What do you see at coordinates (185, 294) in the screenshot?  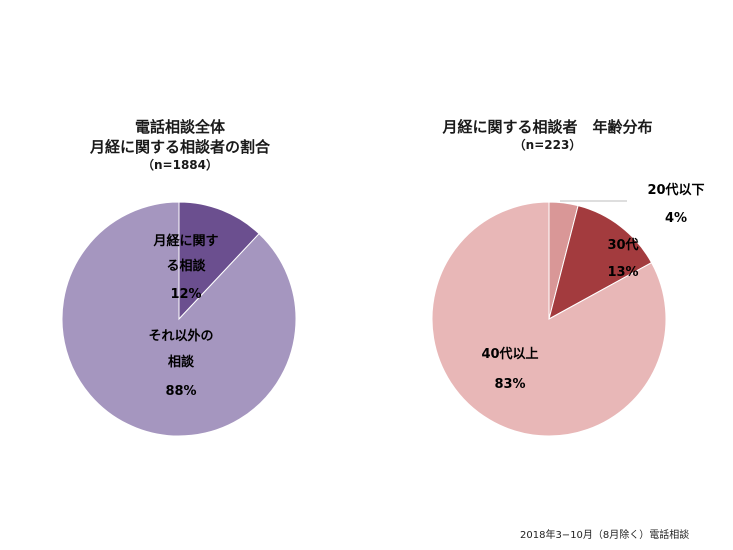 I see `pie1-slice1-pct: 12%` at bounding box center [185, 294].